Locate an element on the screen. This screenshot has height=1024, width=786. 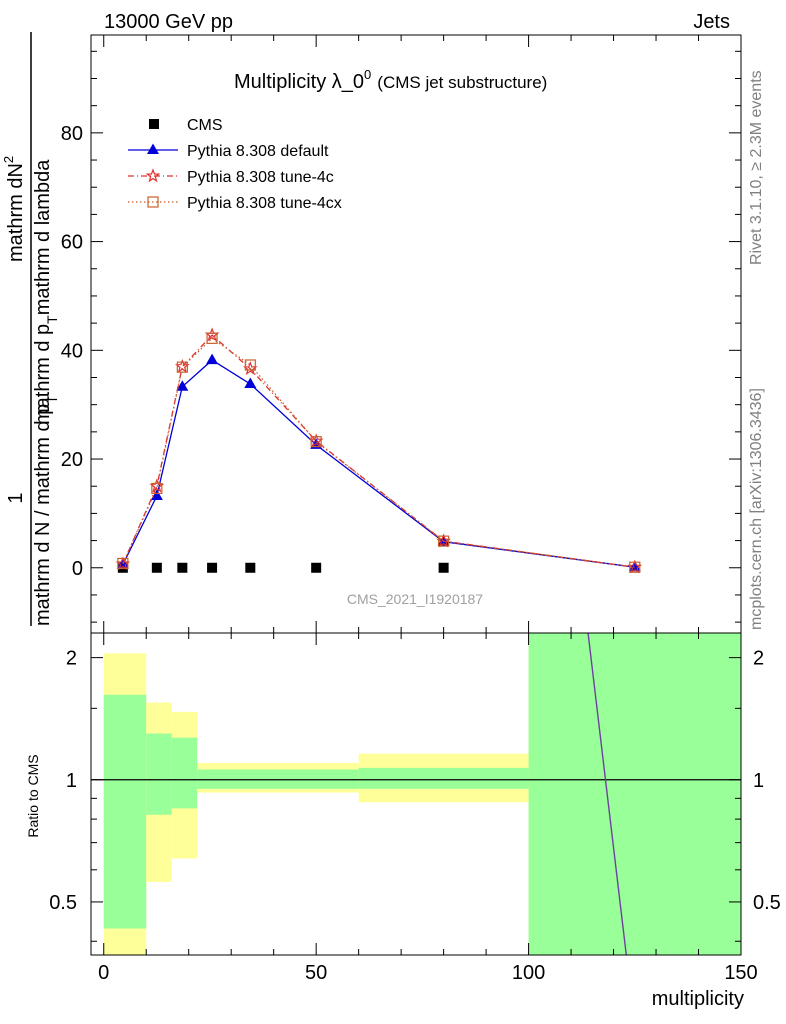
main-y-tick-label: 60 is located at coordinates (72, 243).